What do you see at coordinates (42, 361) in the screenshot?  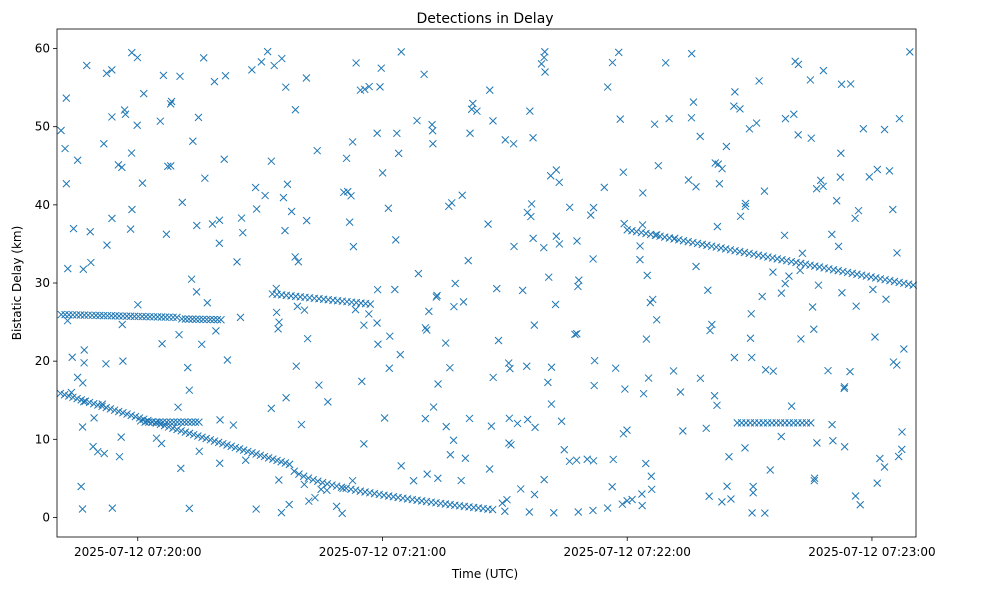 I see `y-tick-label: 20` at bounding box center [42, 361].